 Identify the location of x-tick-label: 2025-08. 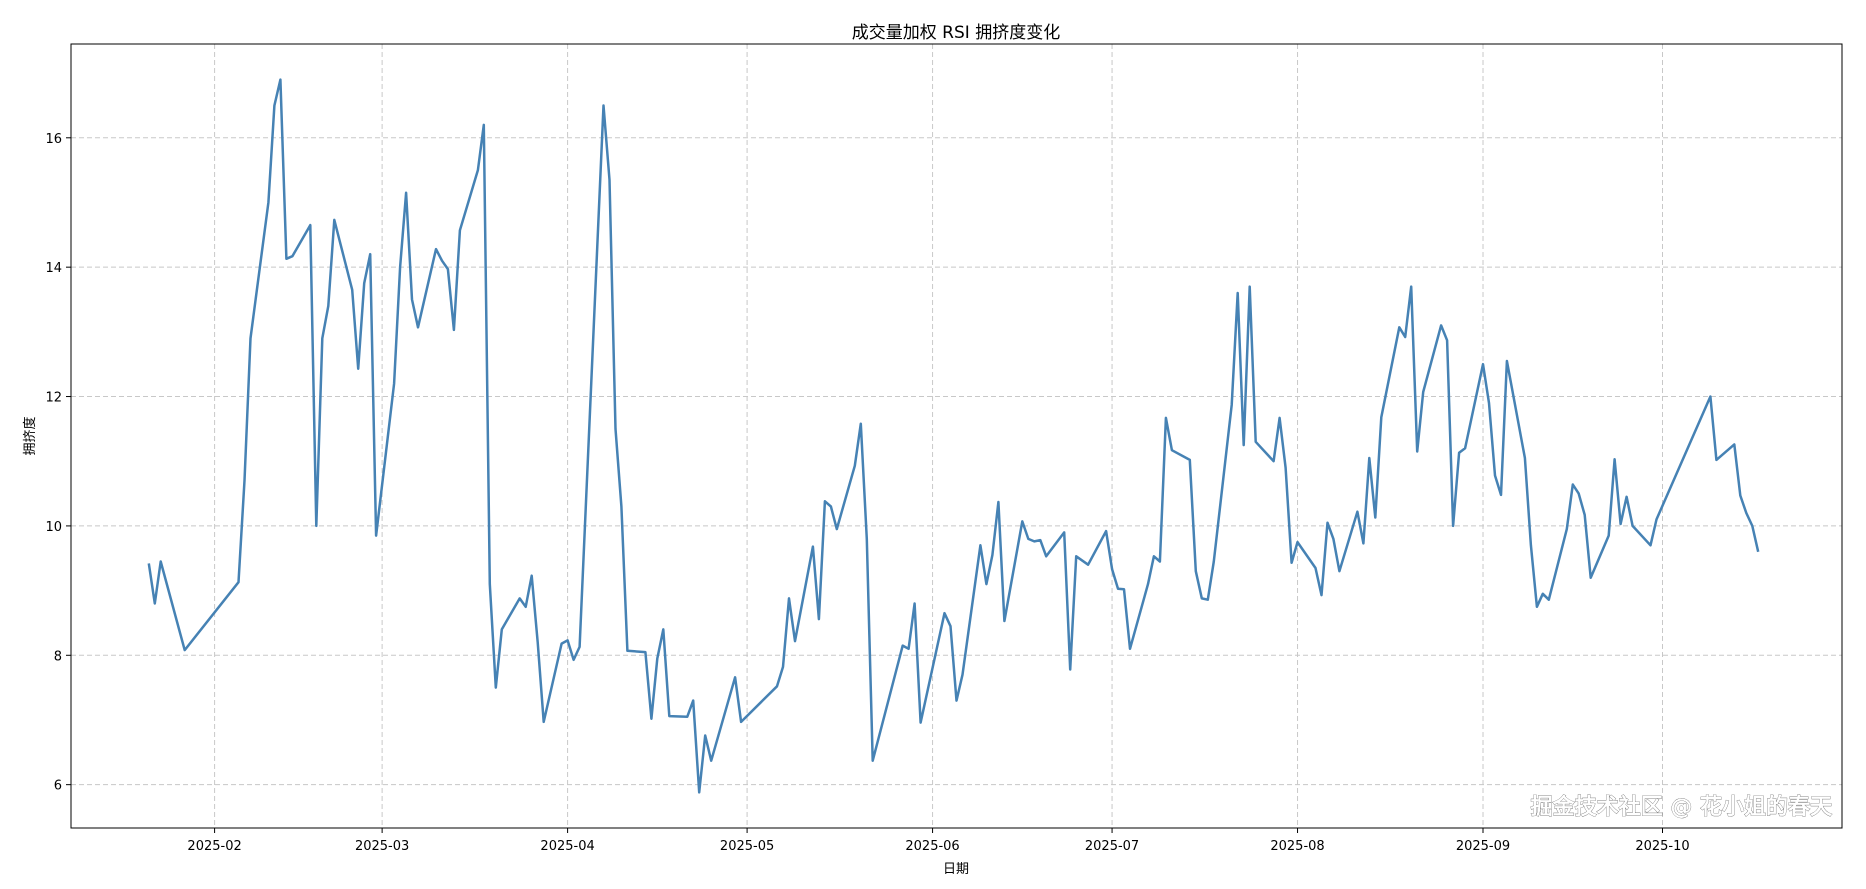
(1297, 846).